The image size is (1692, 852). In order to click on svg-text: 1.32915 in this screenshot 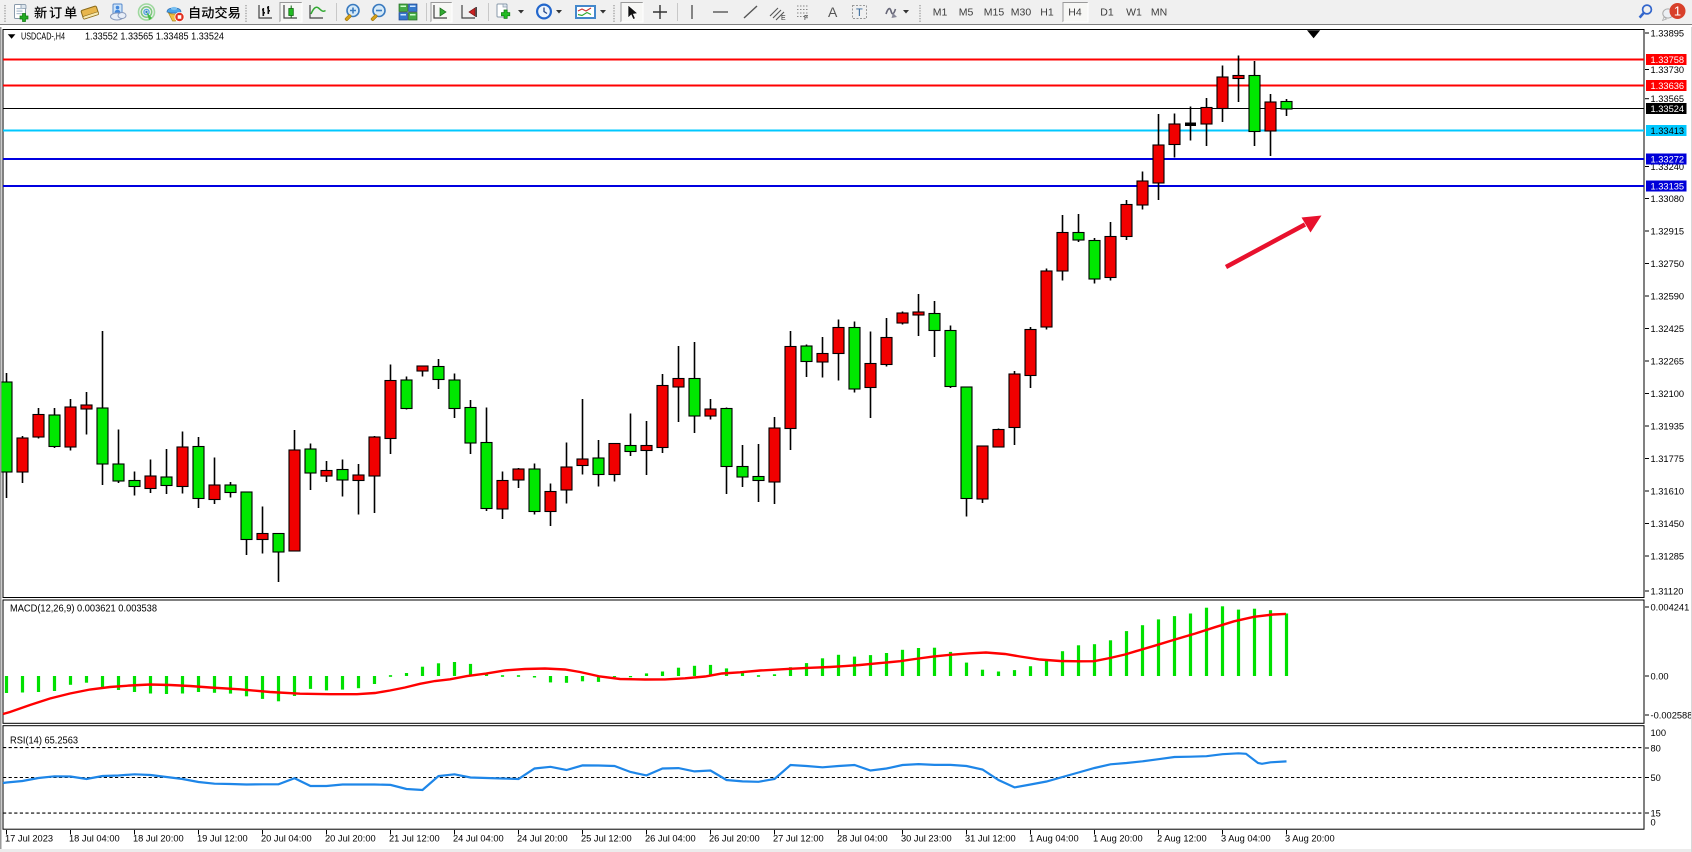, I will do `click(1668, 231)`.